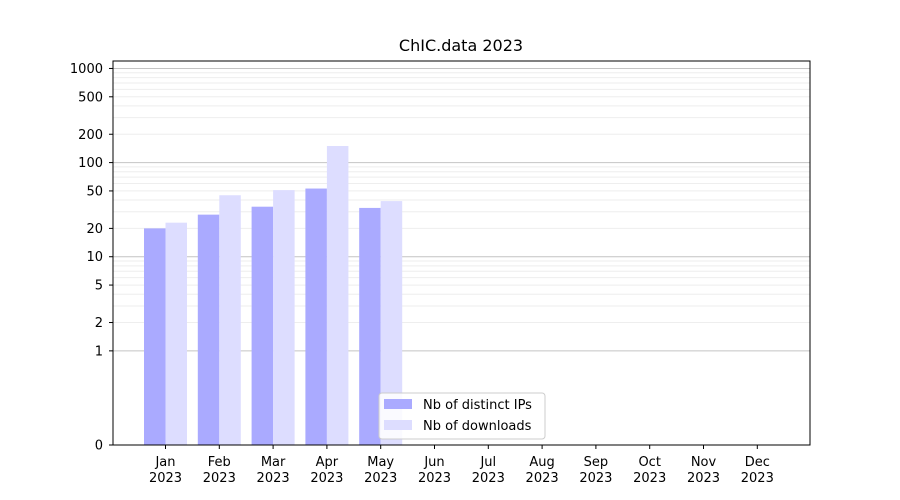  I want to click on x-tick-label-month: Sep, so click(596, 462).